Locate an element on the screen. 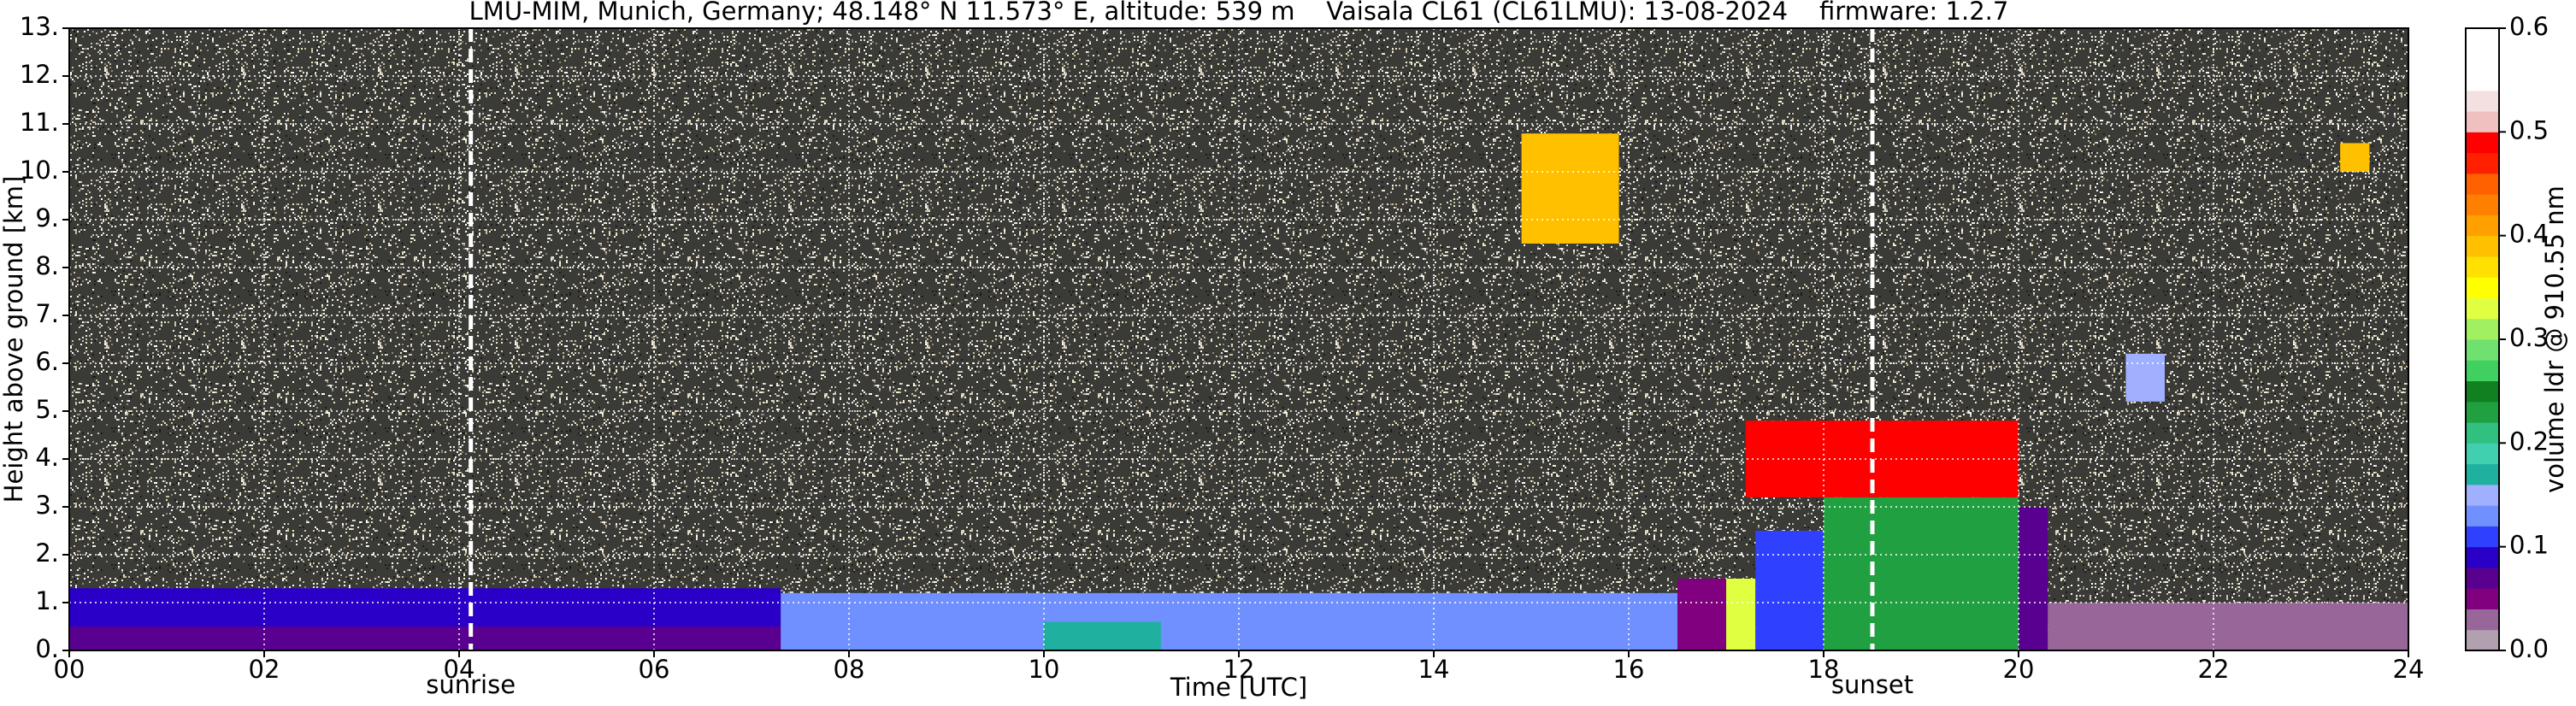  colorbar-tick-label: 0.5 is located at coordinates (2529, 129).